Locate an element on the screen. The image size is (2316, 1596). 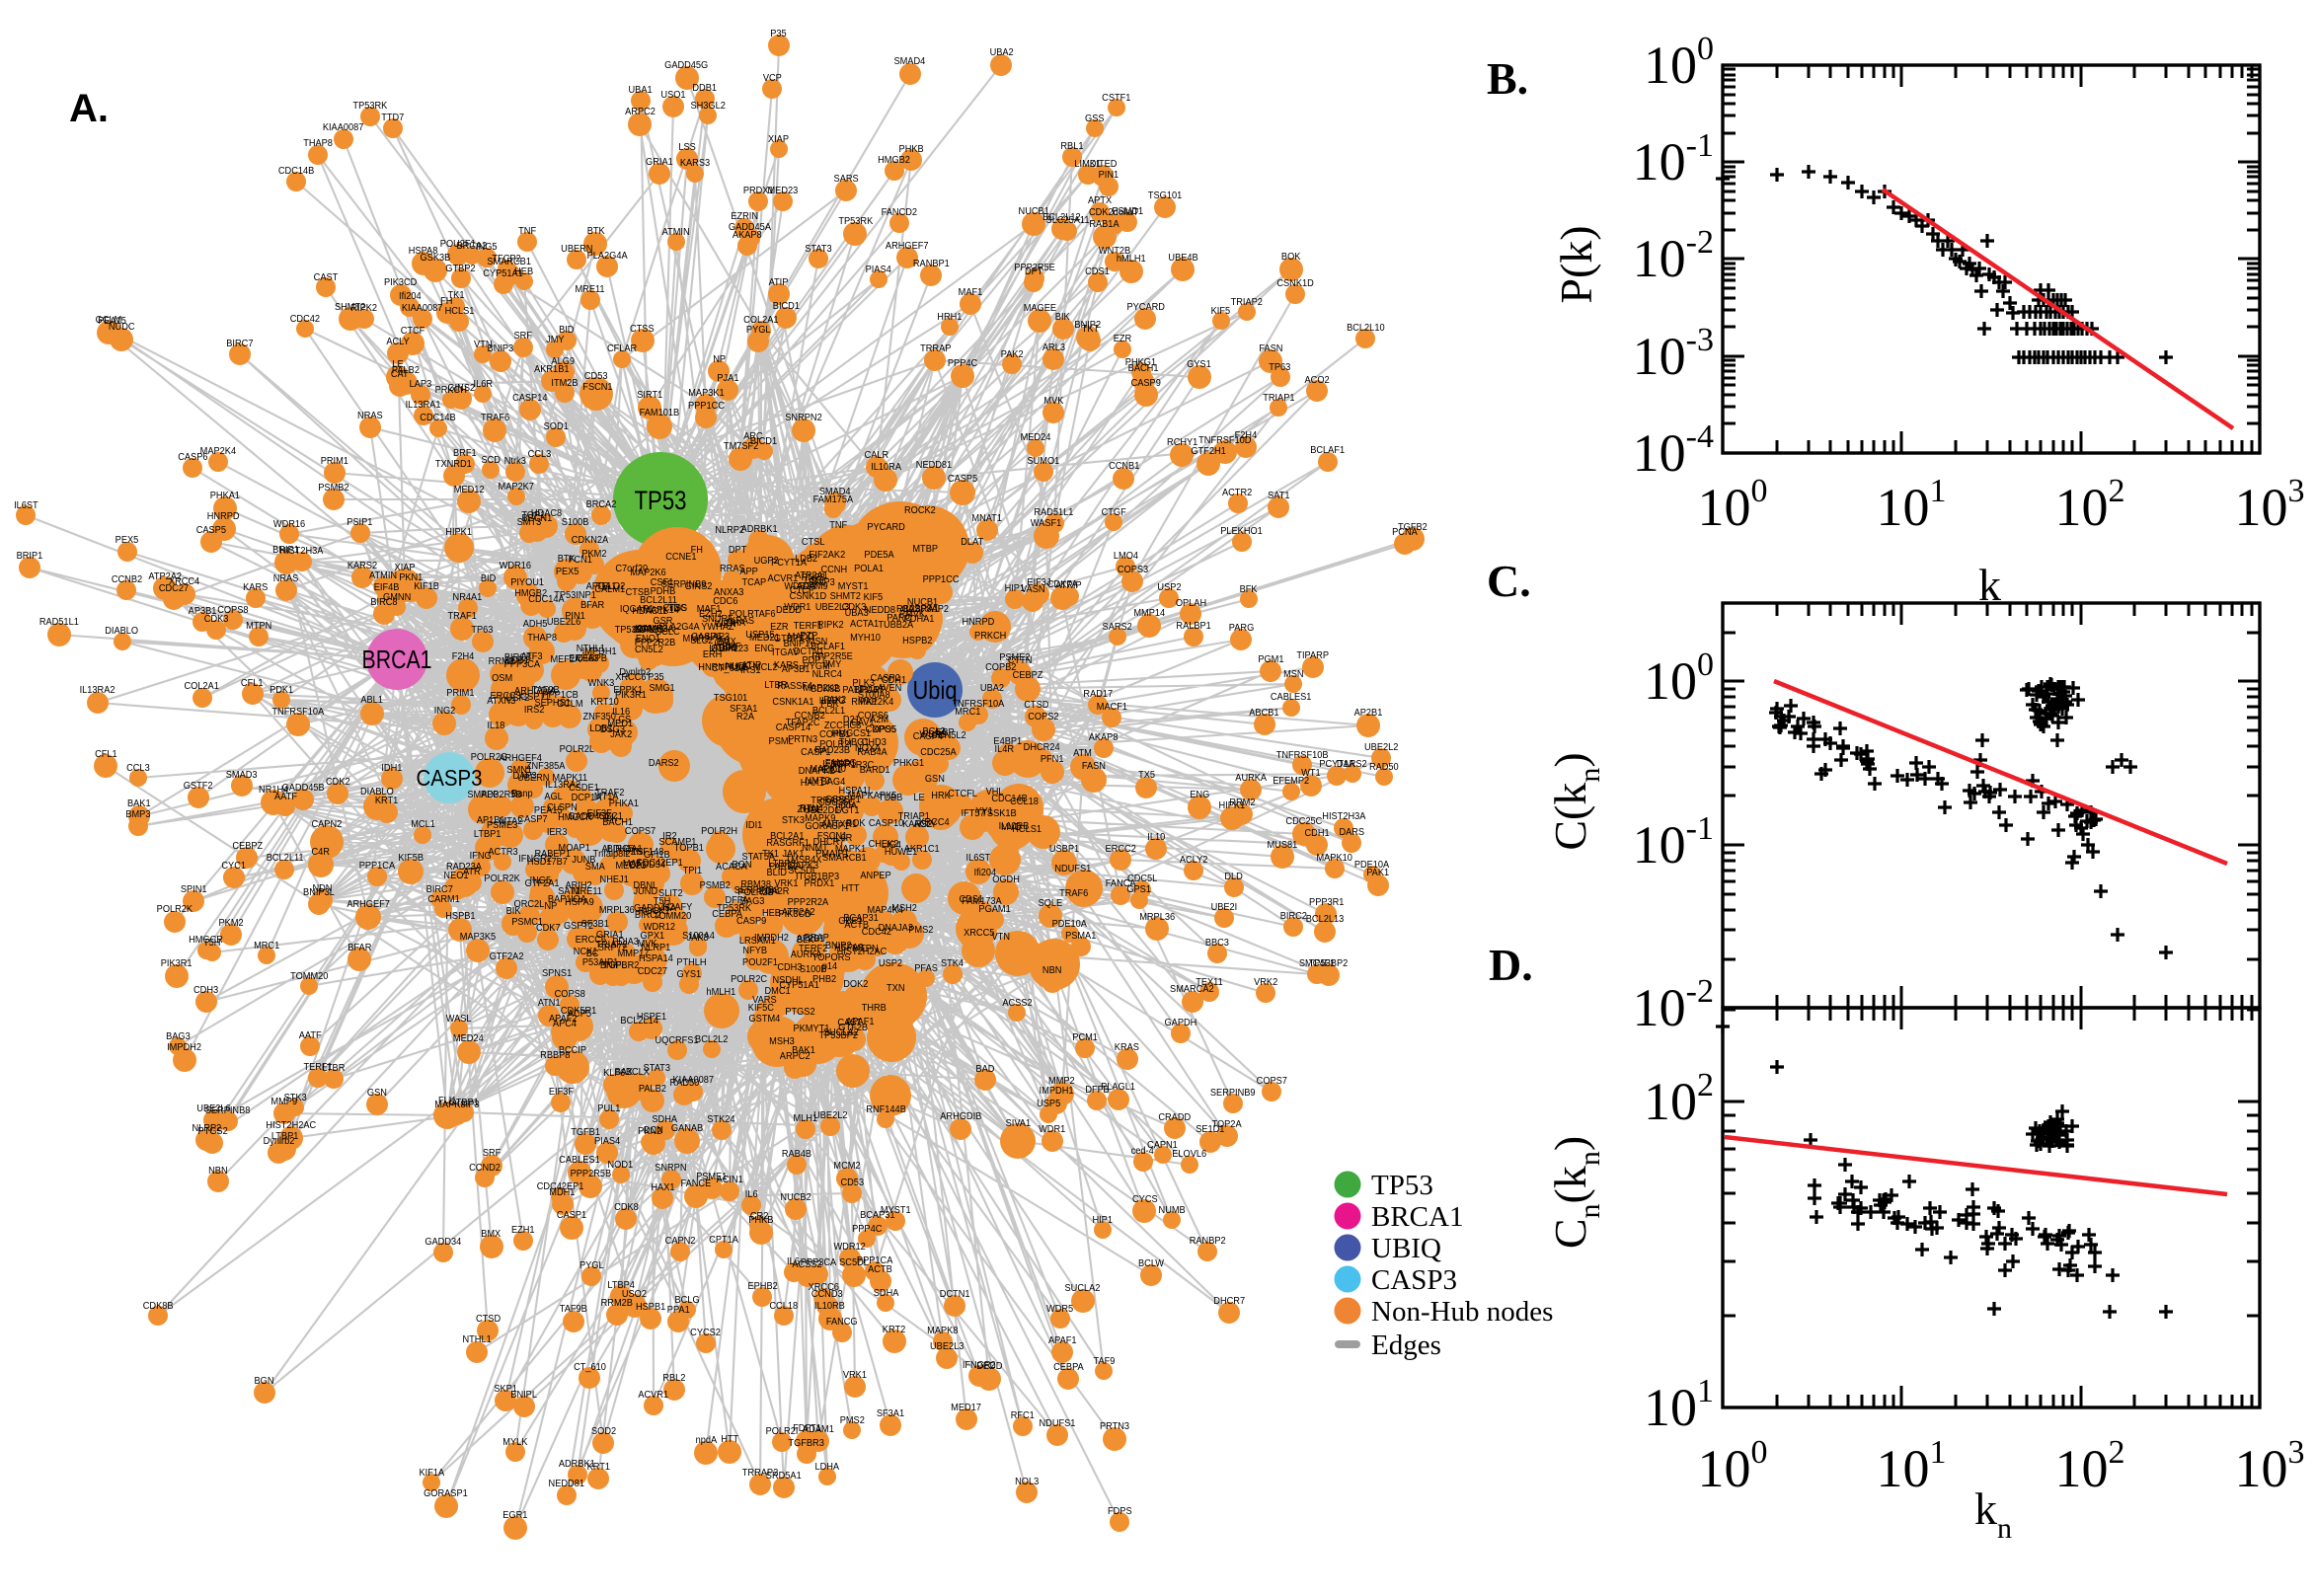
svg-text: WDR12 is located at coordinates (659, 928).